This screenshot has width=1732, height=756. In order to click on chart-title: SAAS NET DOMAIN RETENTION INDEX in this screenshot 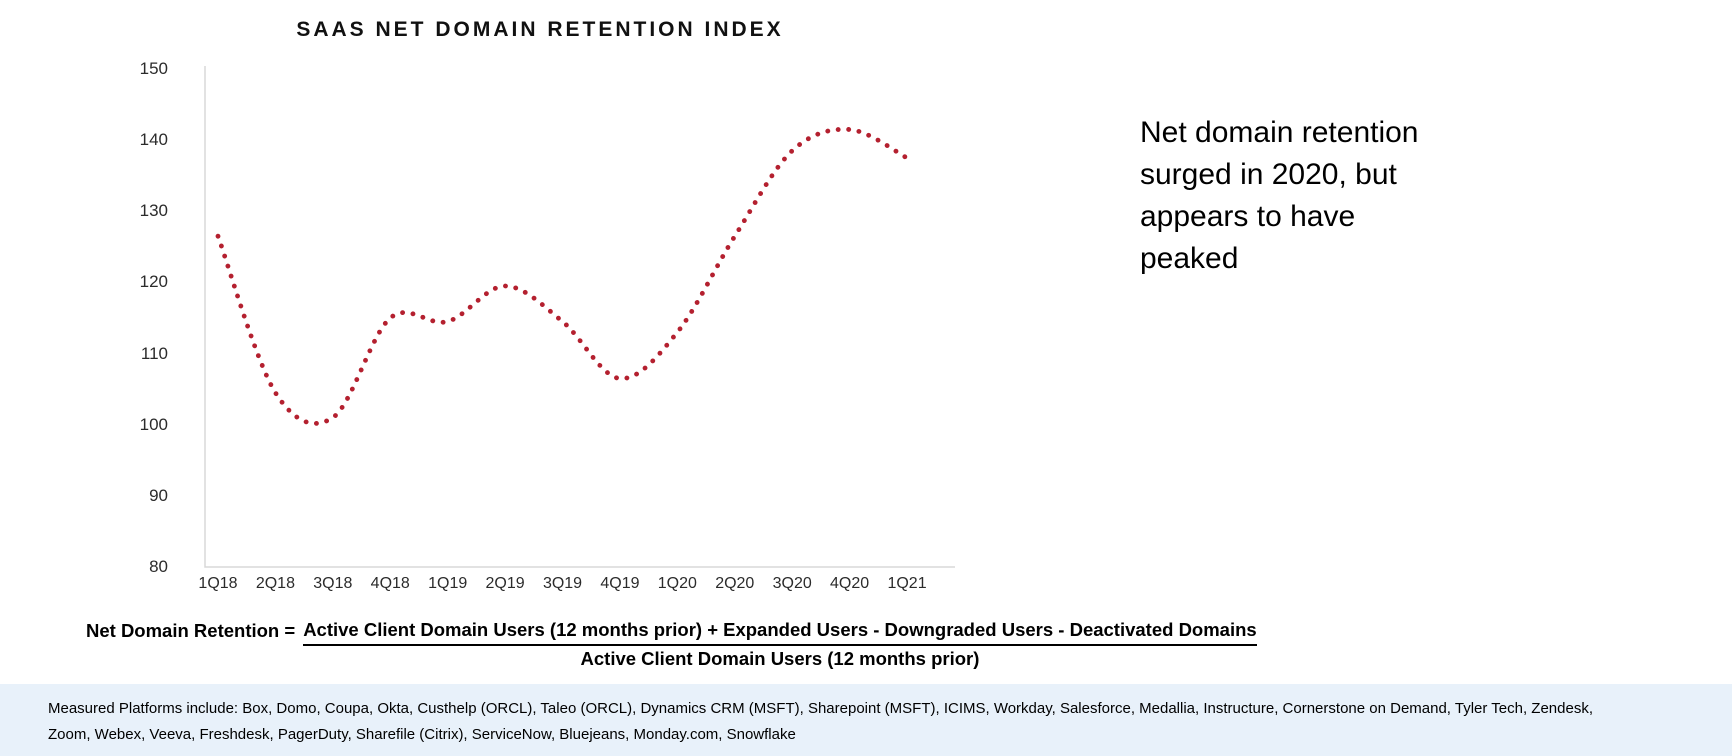, I will do `click(540, 29)`.